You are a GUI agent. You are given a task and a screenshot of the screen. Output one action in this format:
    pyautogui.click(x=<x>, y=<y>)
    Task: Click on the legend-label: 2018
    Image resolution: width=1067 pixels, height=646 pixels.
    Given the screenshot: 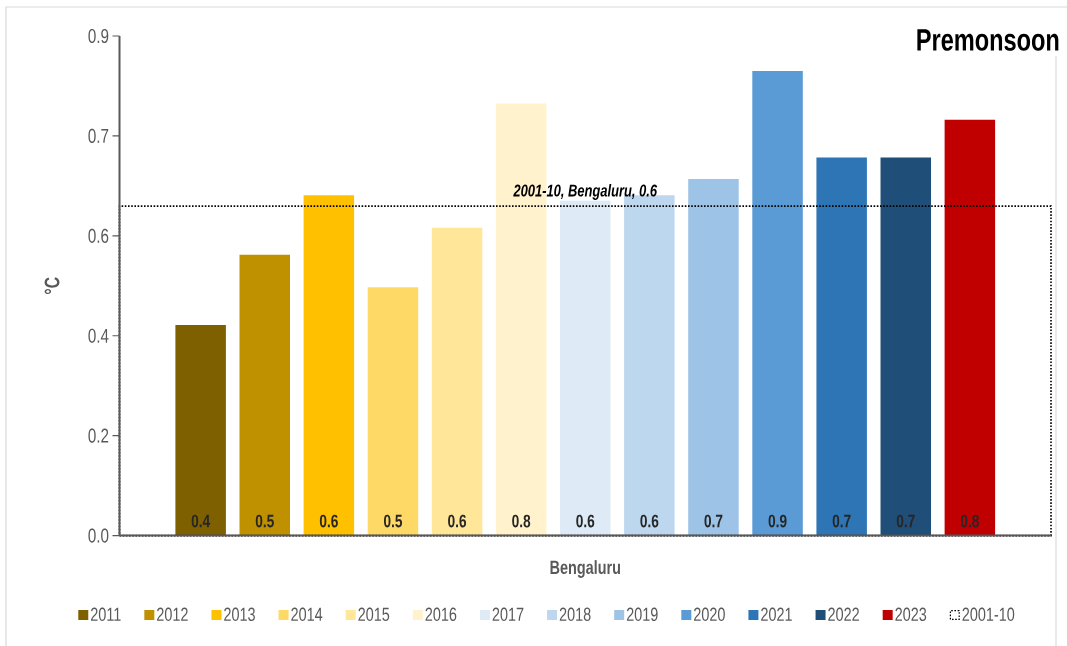 What is the action you would take?
    pyautogui.click(x=575, y=614)
    